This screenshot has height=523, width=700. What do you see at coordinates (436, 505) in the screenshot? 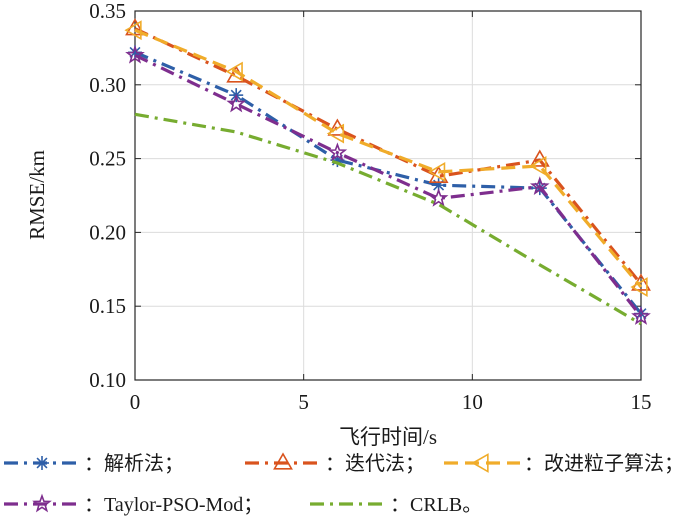
I see `legend-label: ：CRLB。` at bounding box center [436, 505].